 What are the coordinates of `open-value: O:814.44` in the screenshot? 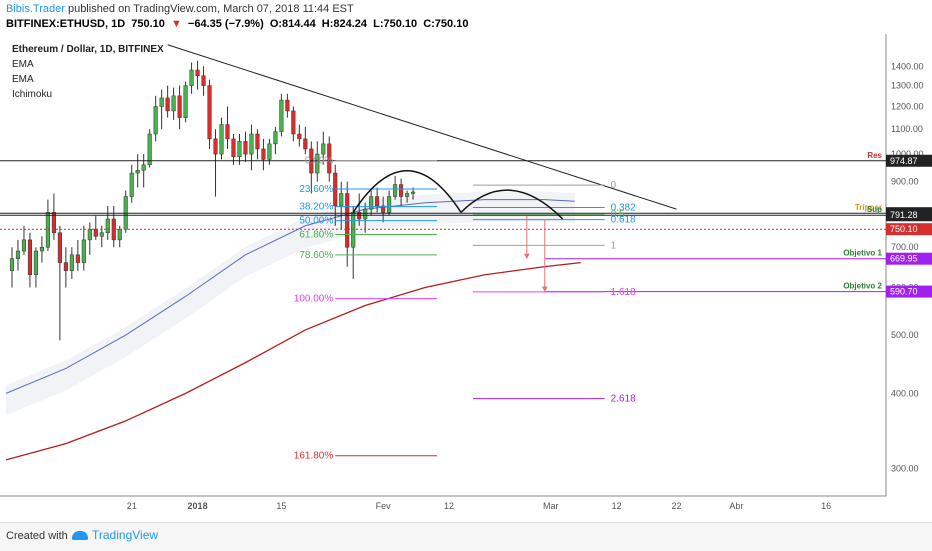 It's located at (292, 24).